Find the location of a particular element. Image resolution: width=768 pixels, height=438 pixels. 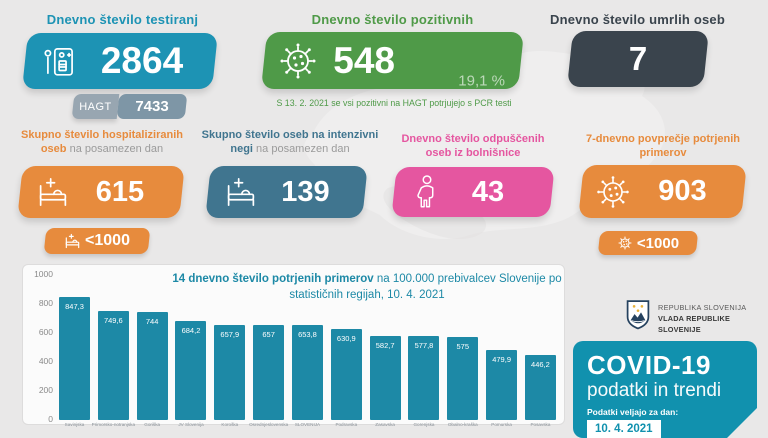

bar-category-label: Koroška is located at coordinates (230, 424).